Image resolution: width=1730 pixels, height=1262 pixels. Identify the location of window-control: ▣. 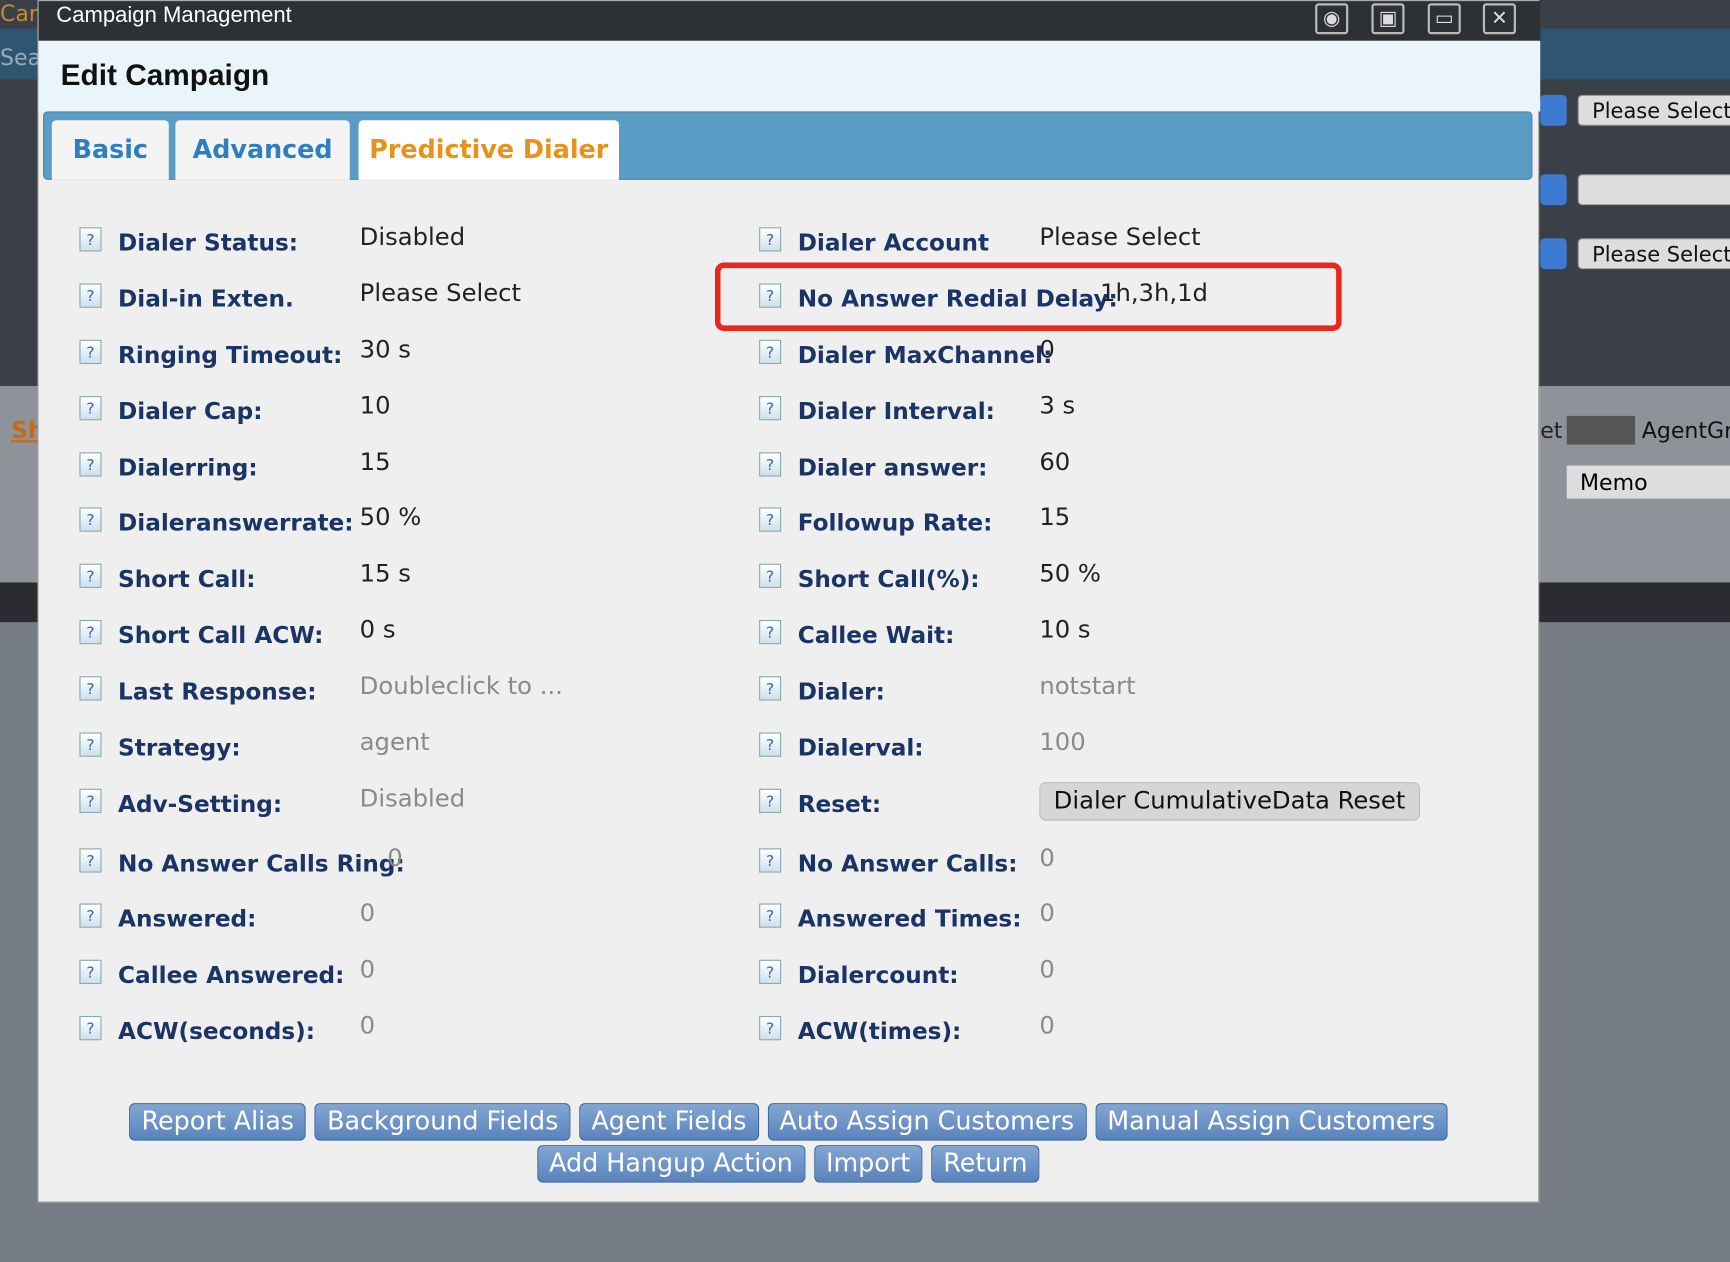
(1388, 19).